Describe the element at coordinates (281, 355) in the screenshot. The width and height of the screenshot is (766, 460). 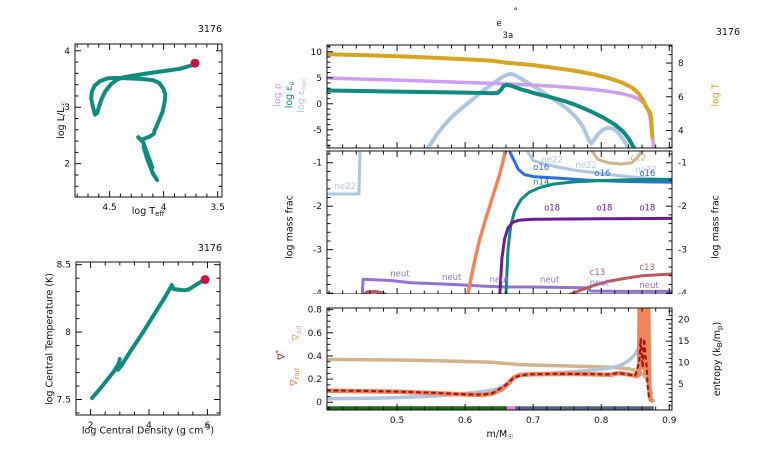
I see `grad-star-axis-label: ∇*` at that location.